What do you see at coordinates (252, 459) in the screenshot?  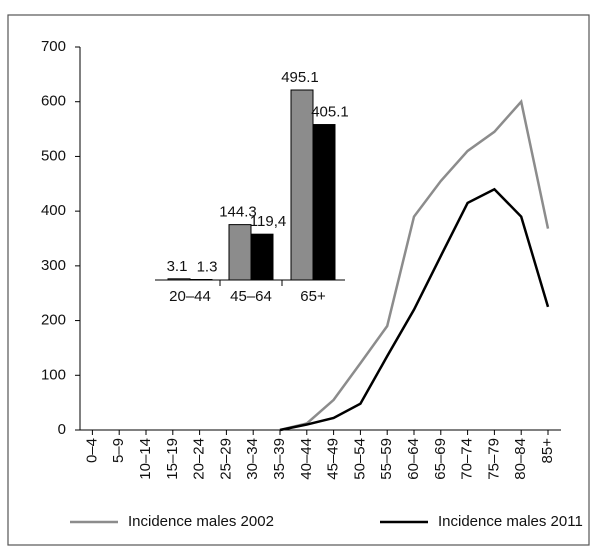 I see `x-tick-label: 30–34` at bounding box center [252, 459].